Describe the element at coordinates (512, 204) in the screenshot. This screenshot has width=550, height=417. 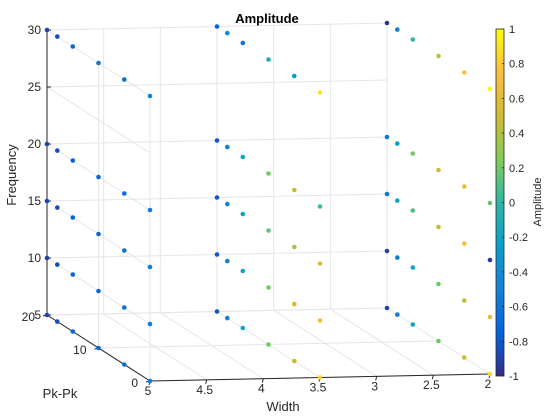
I see `colorbar-tick-label: 0` at that location.